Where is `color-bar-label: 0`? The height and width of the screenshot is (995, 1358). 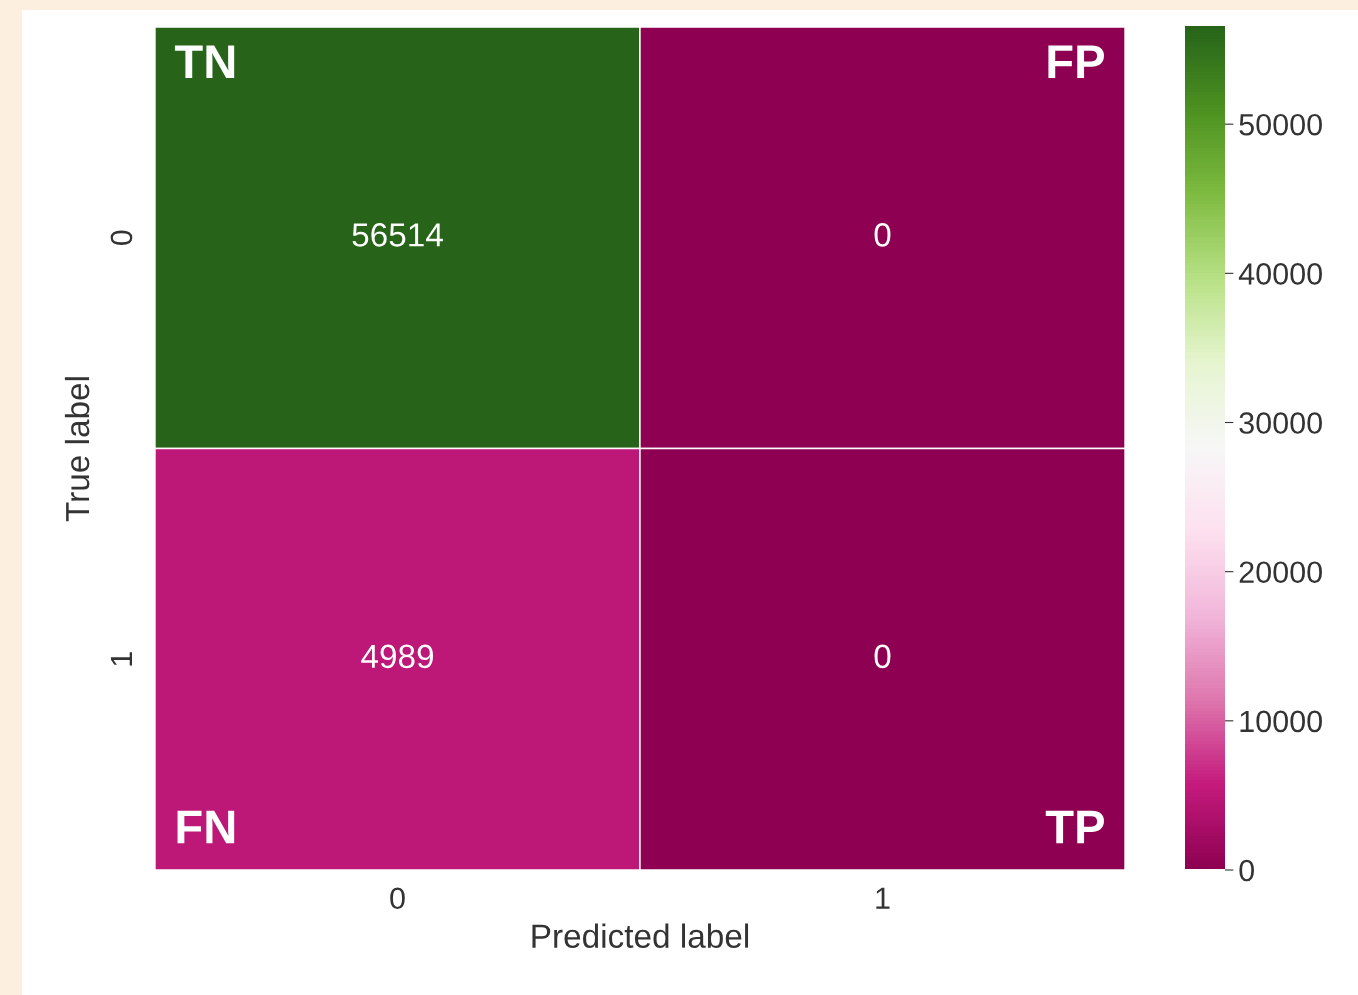 color-bar-label: 0 is located at coordinates (1246, 870).